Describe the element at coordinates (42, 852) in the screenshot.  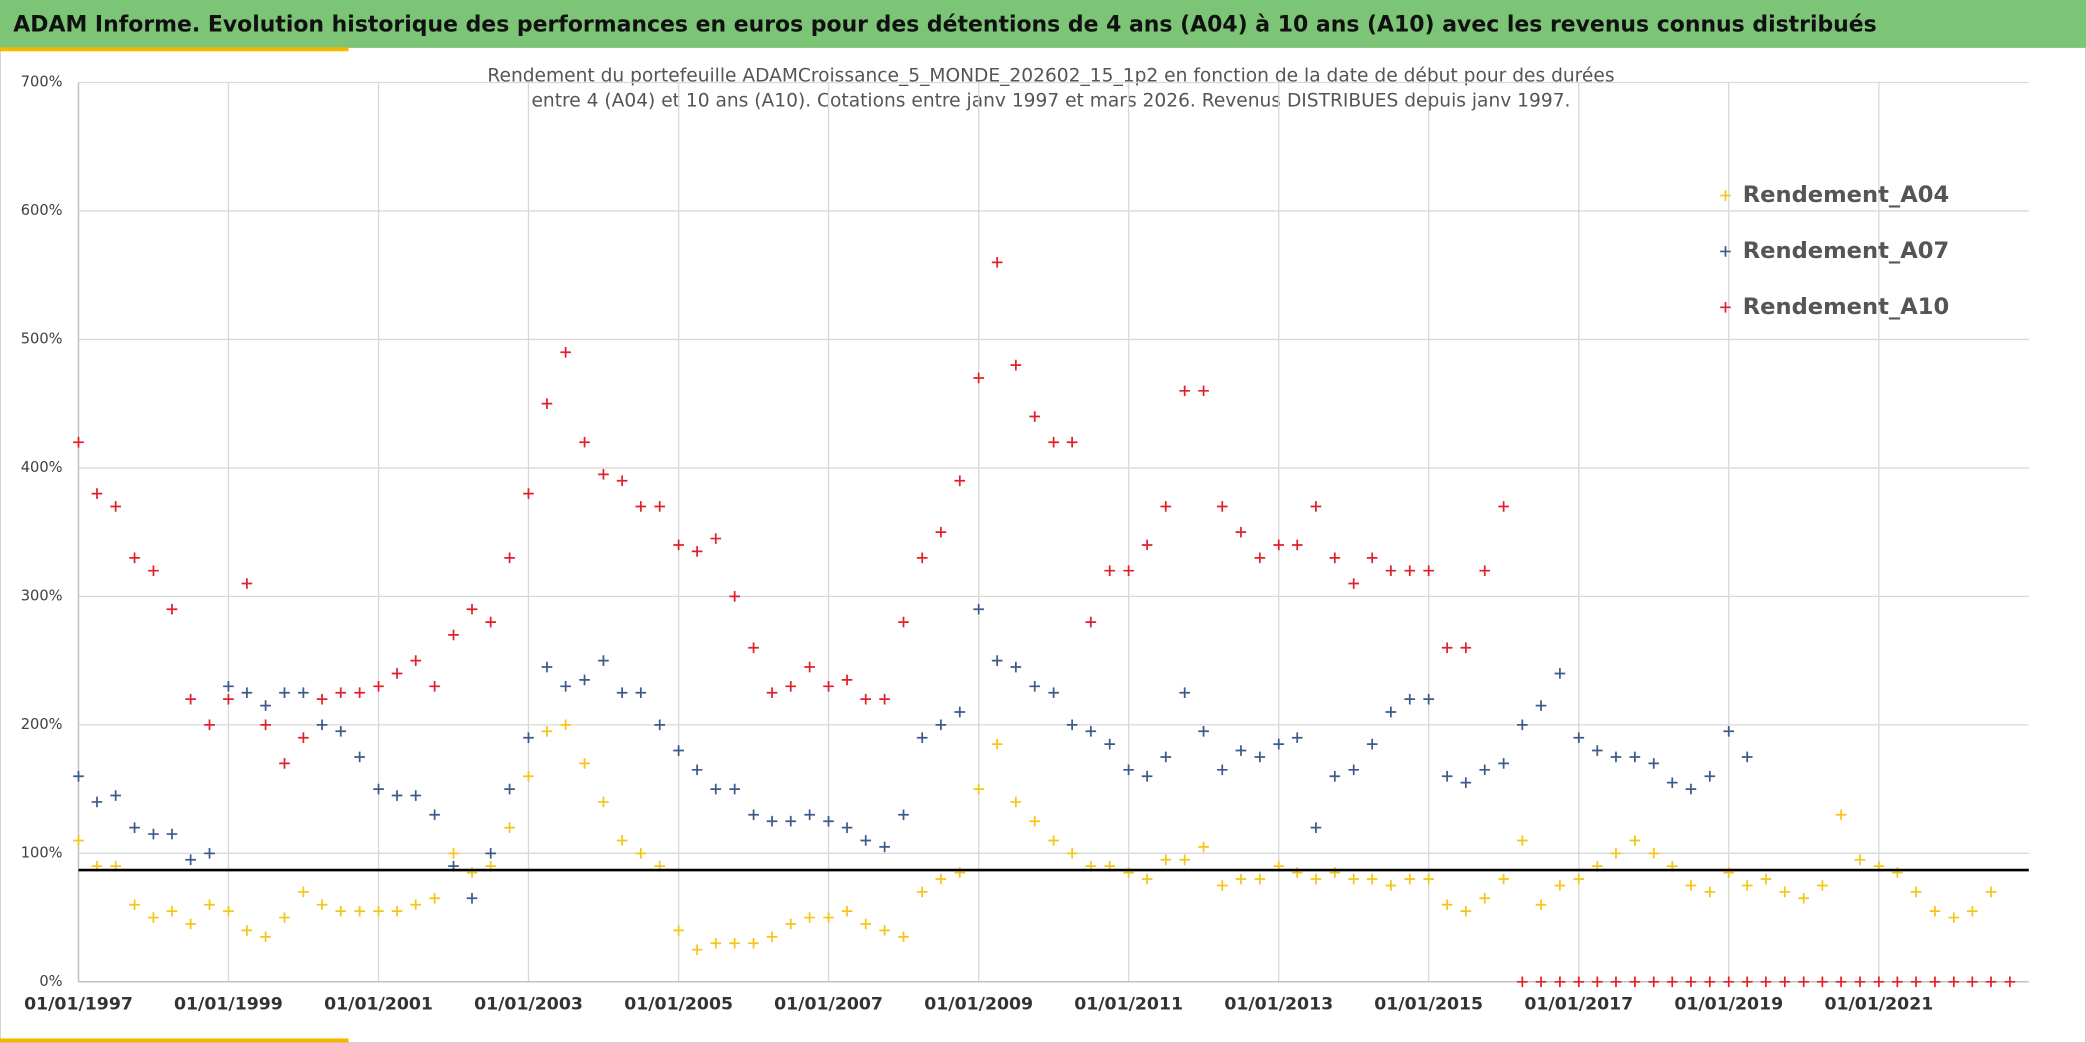
I see `y-tick-label: 100%` at that location.